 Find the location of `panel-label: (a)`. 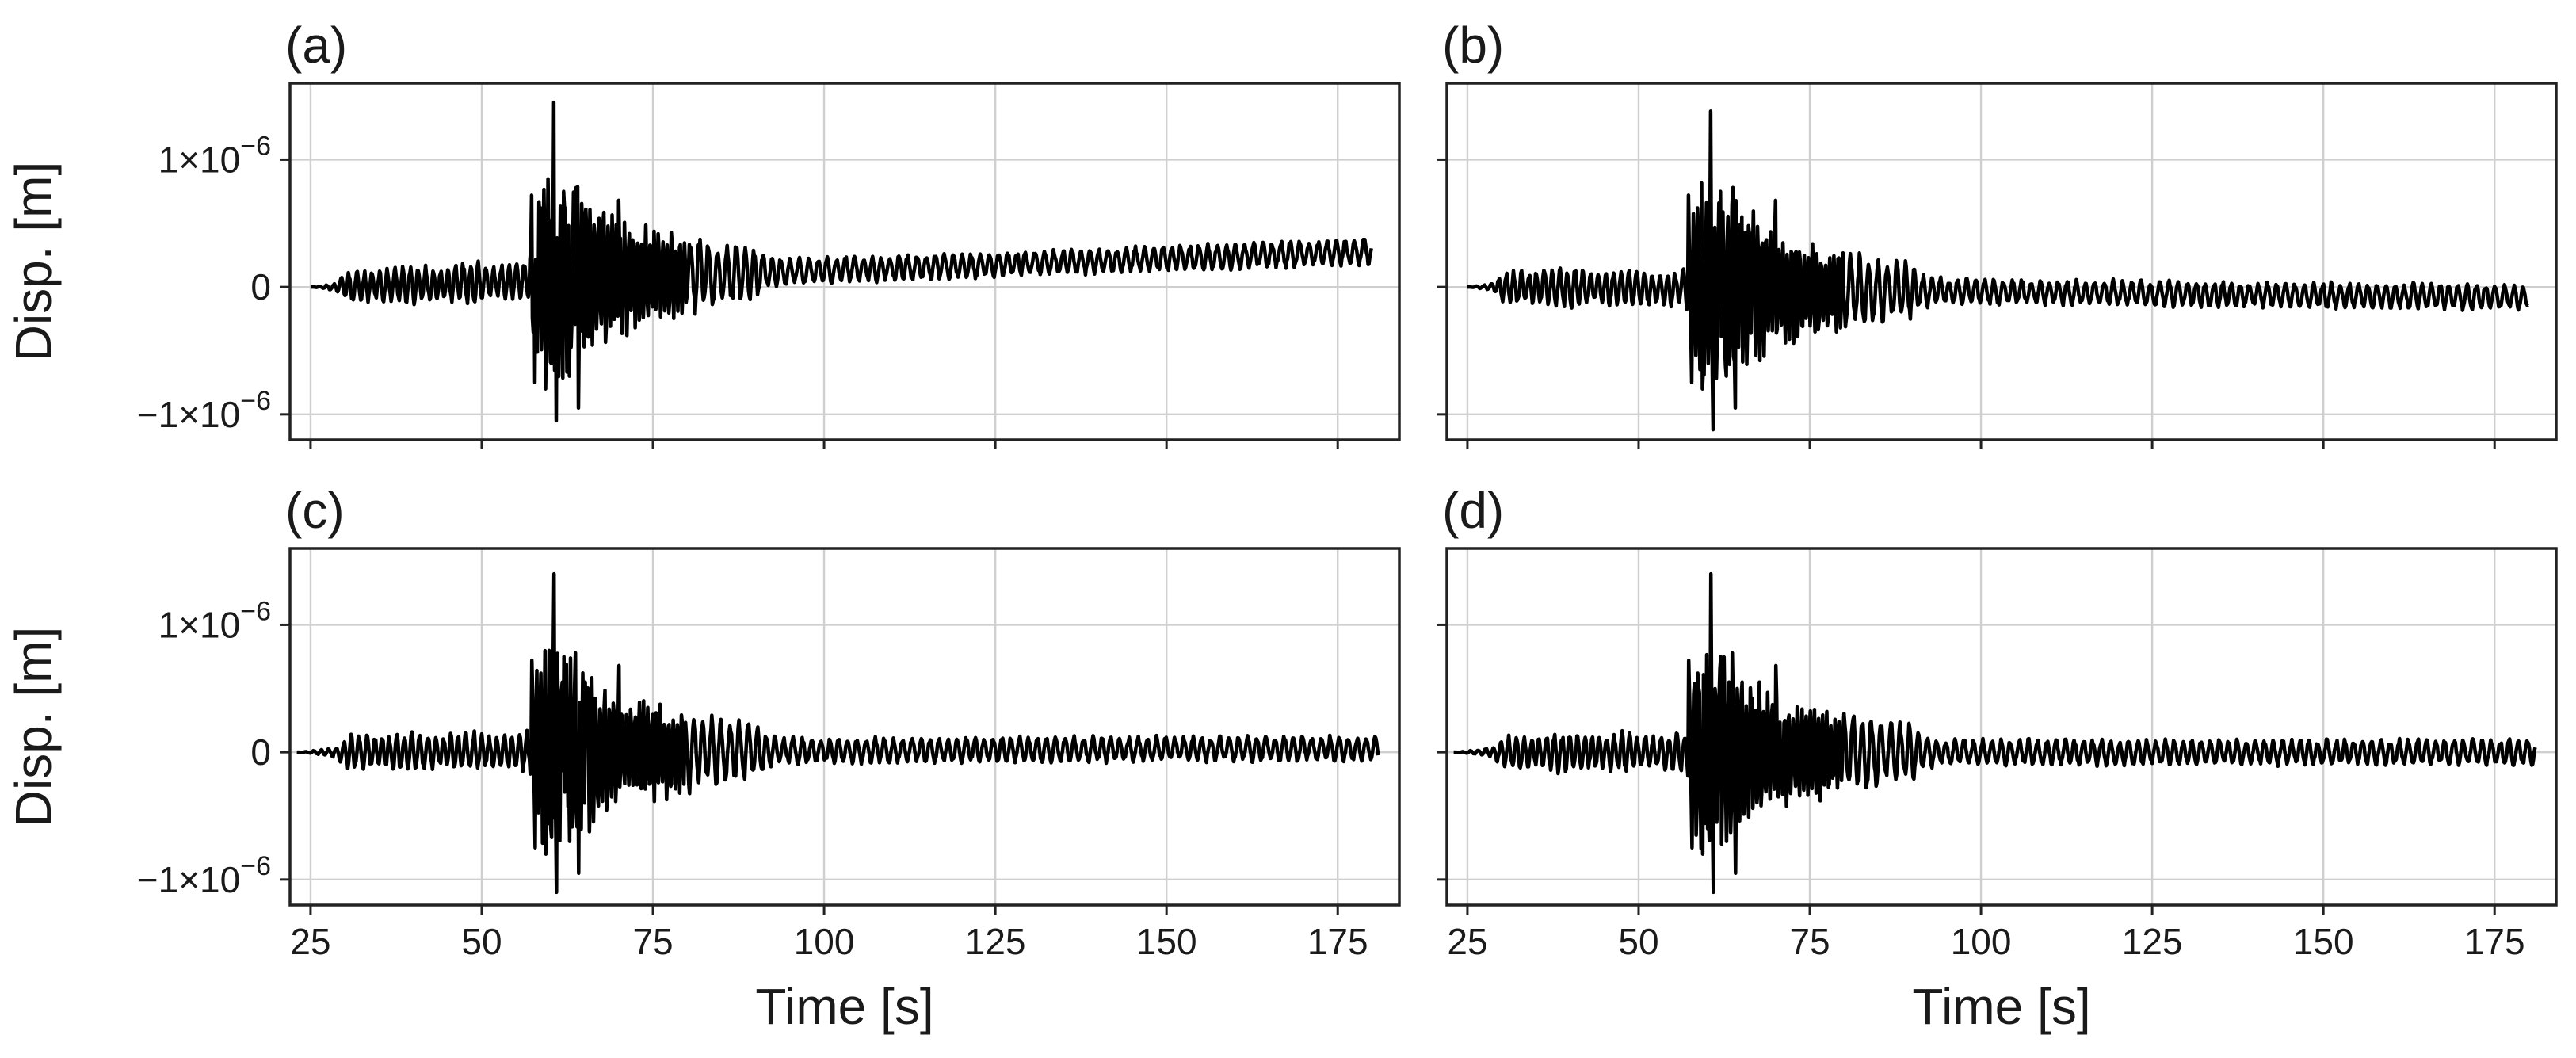

panel-label: (a) is located at coordinates (316, 45).